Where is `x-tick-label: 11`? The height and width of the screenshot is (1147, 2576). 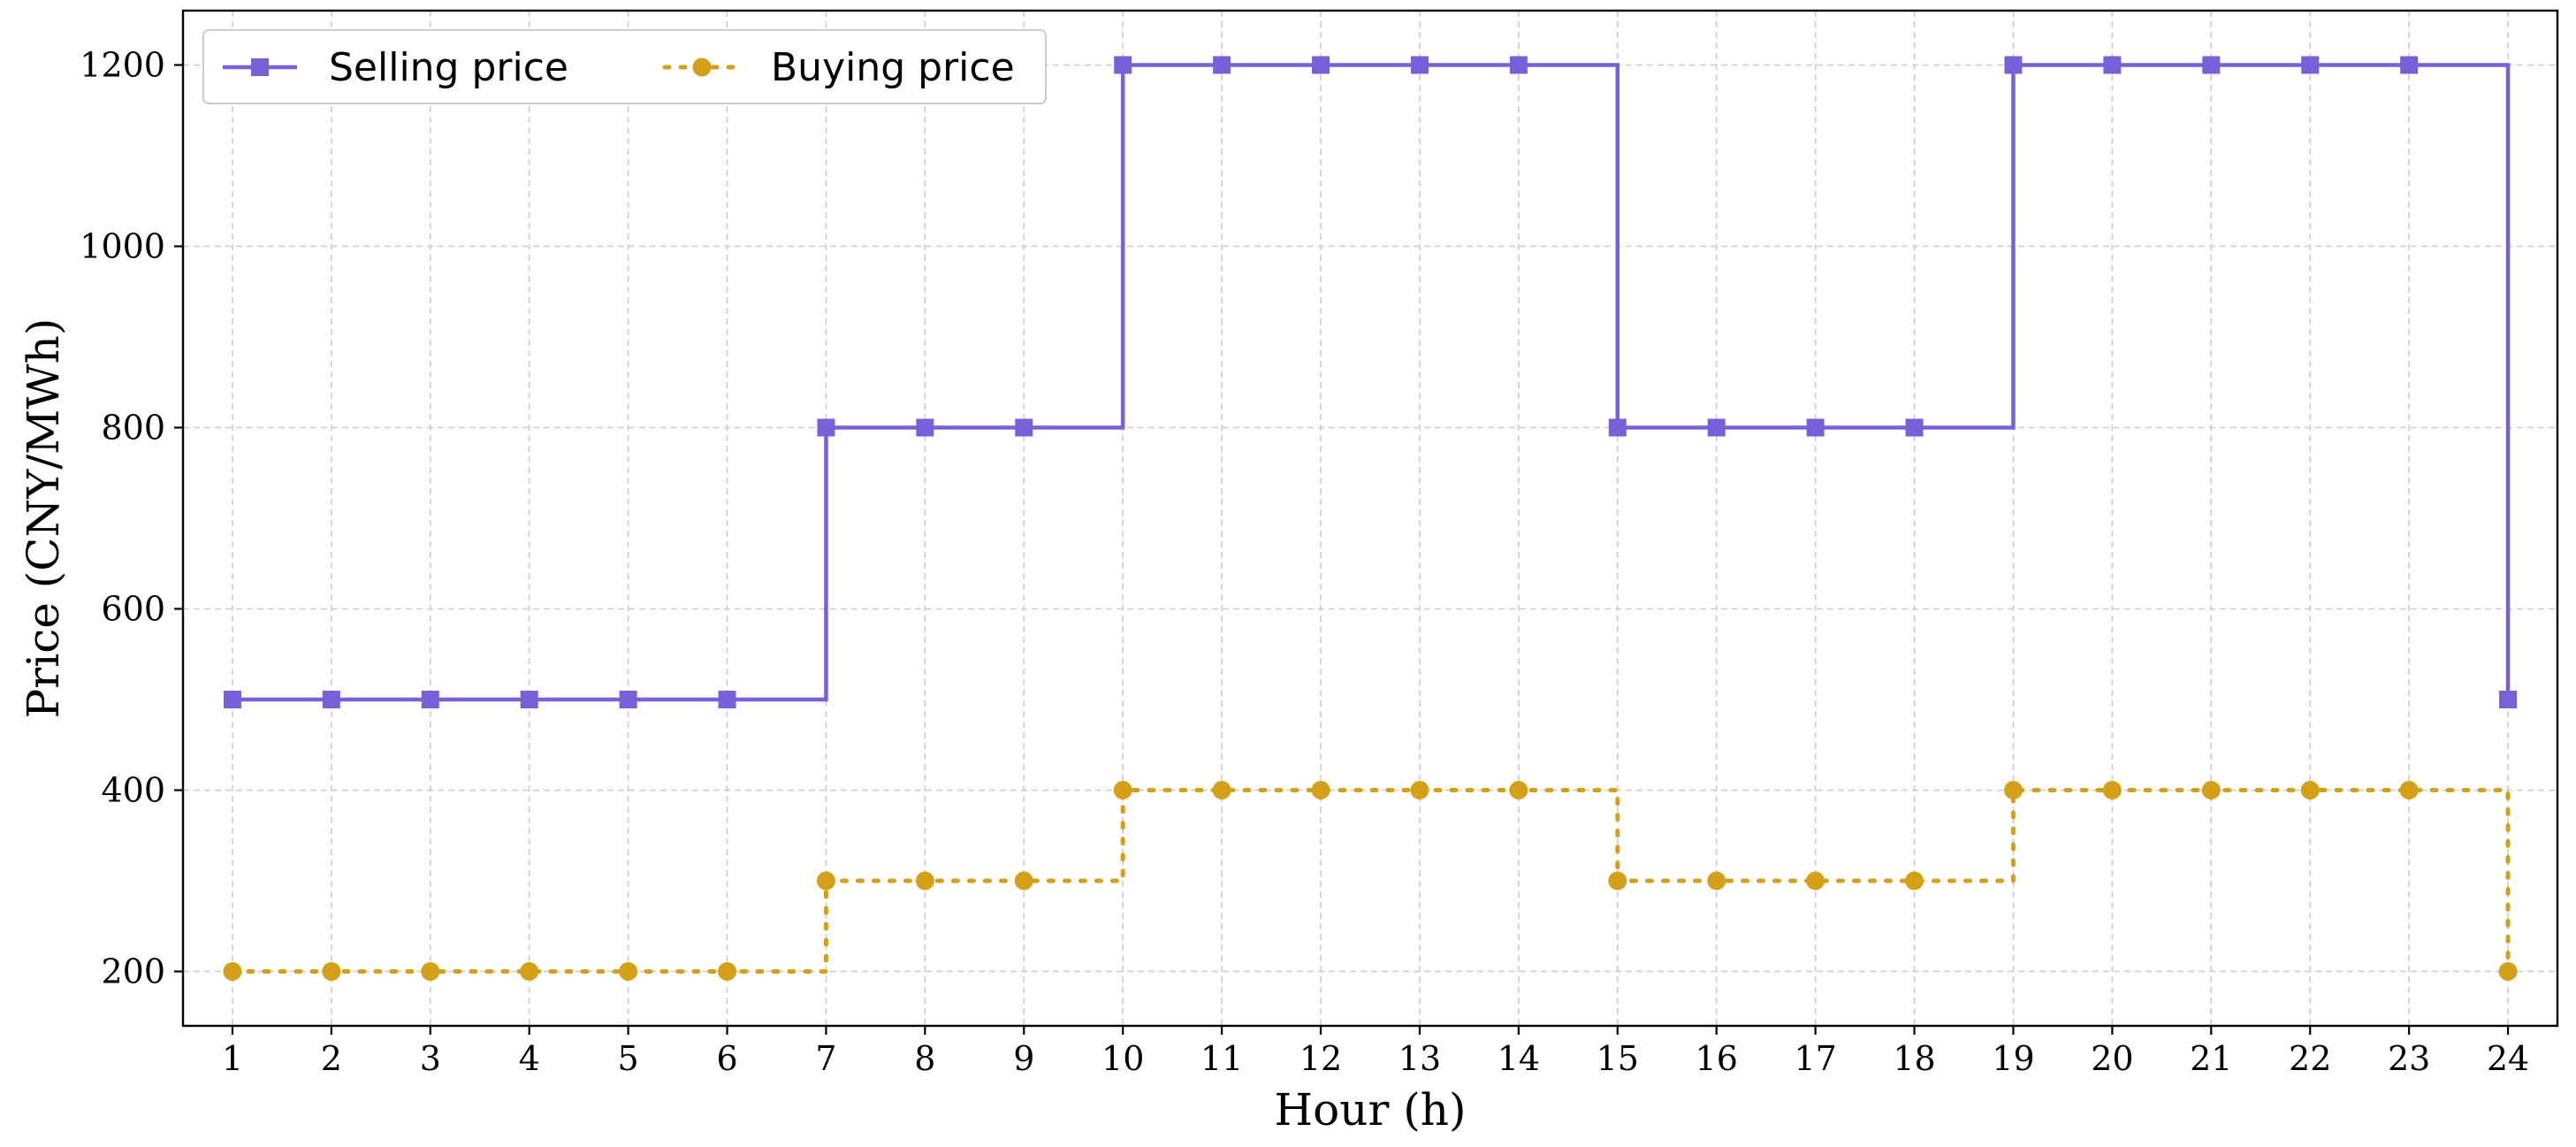
x-tick-label: 11 is located at coordinates (1221, 1058).